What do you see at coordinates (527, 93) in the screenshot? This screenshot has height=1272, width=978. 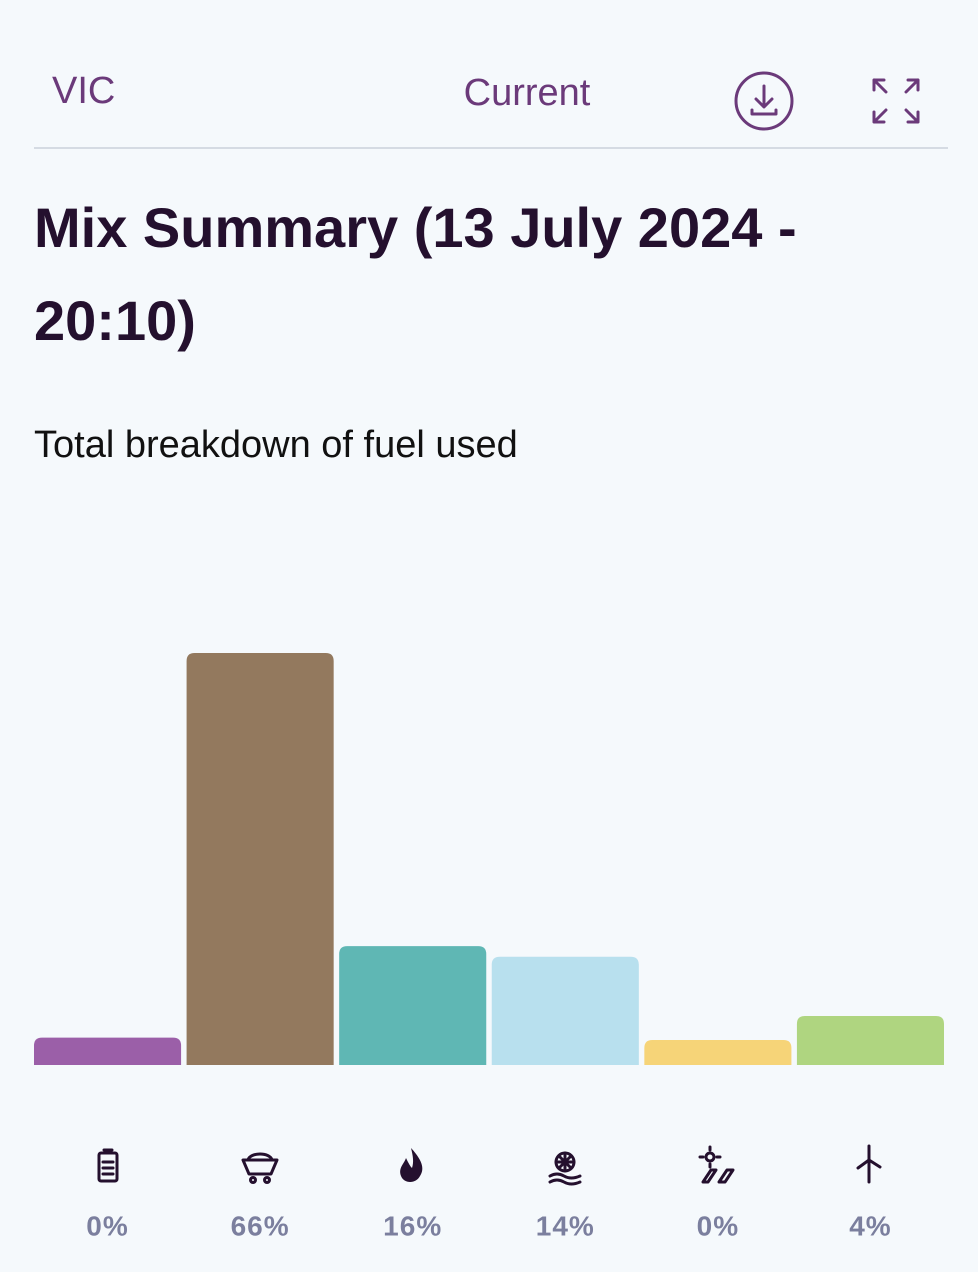 I see `view-selector: Current` at bounding box center [527, 93].